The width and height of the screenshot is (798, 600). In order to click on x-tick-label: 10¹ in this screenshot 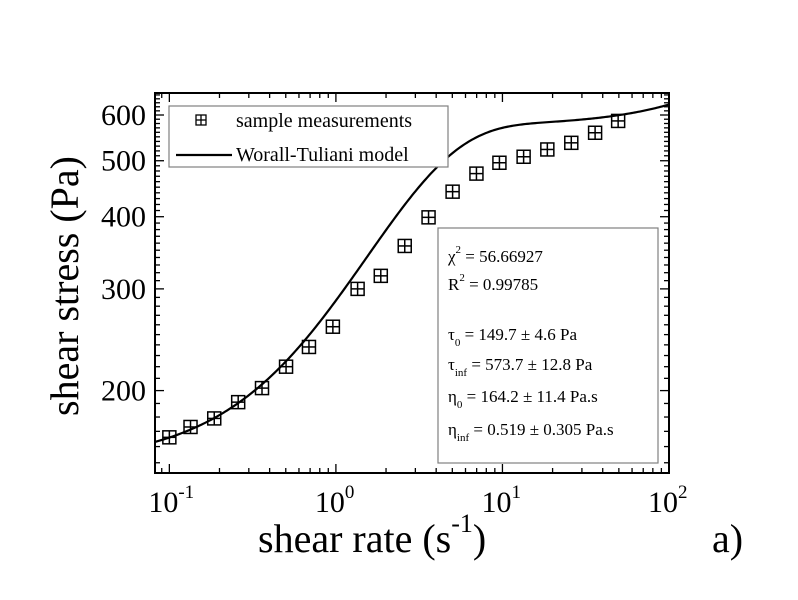, I will do `click(501, 500)`.